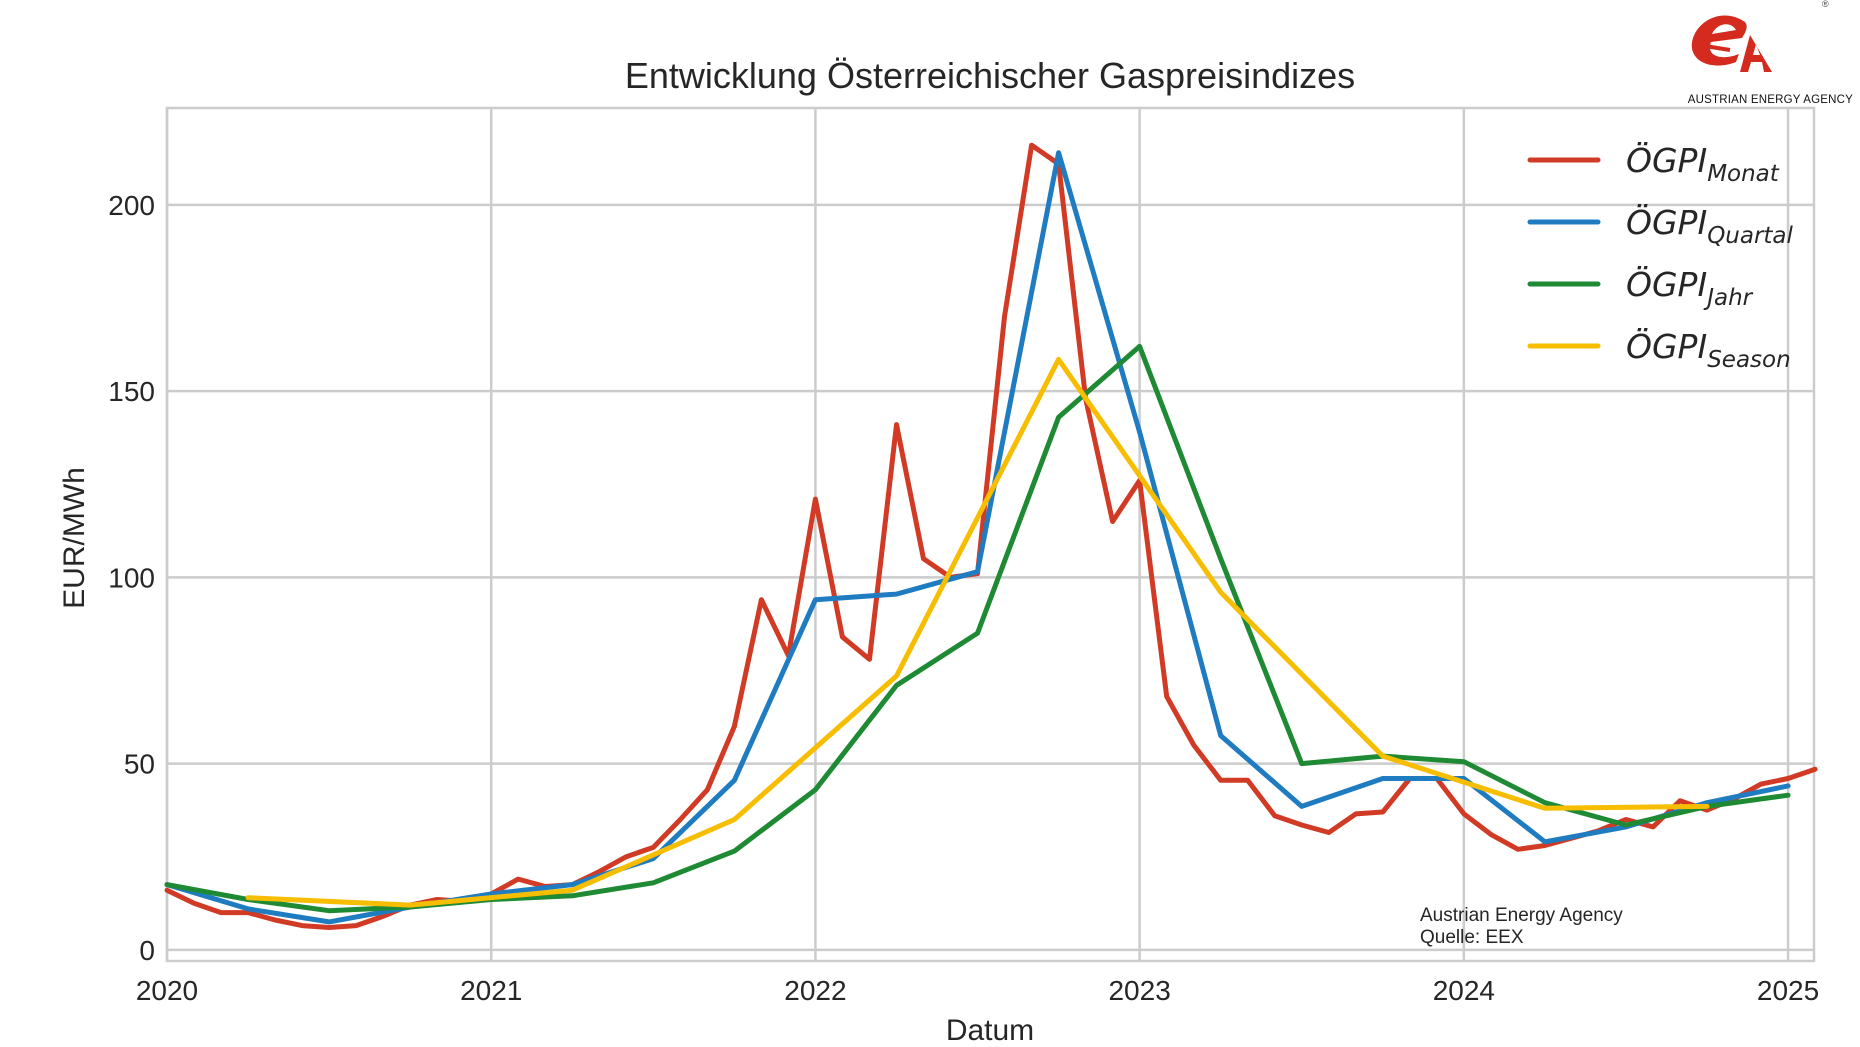  What do you see at coordinates (1825, 4) in the screenshot?
I see `logo-registered-mark: ®` at bounding box center [1825, 4].